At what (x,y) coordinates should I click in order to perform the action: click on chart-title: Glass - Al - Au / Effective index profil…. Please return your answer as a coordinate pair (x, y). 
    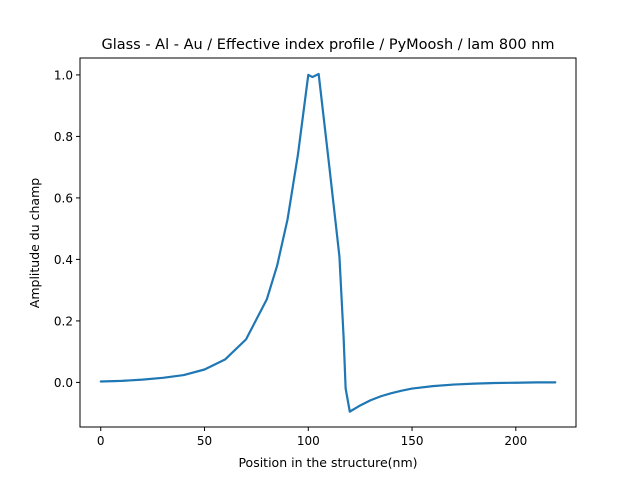
    Looking at the image, I should click on (327, 45).